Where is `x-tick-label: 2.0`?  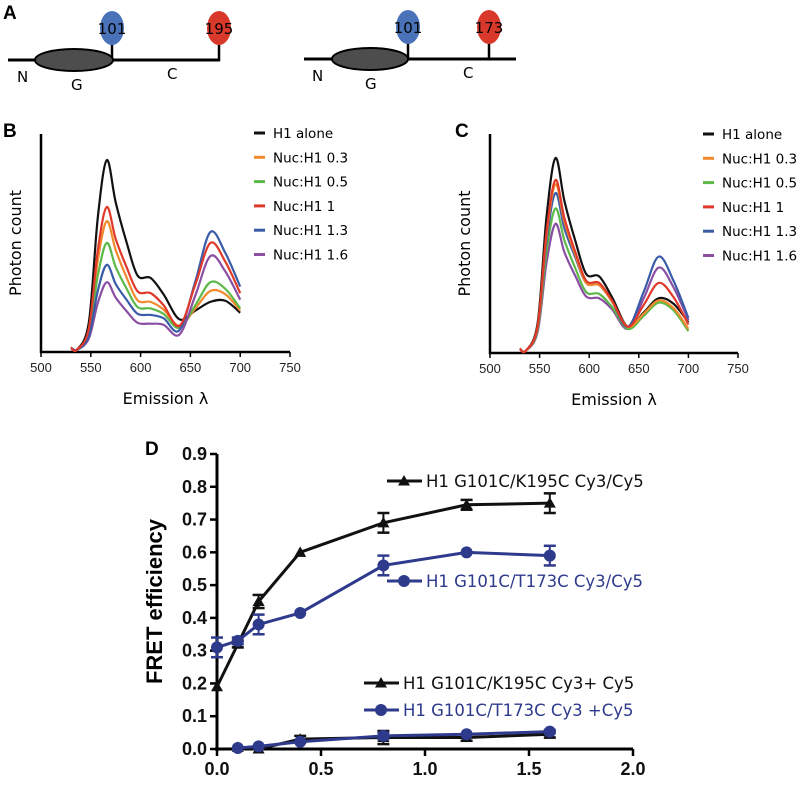
x-tick-label: 2.0 is located at coordinates (632, 769).